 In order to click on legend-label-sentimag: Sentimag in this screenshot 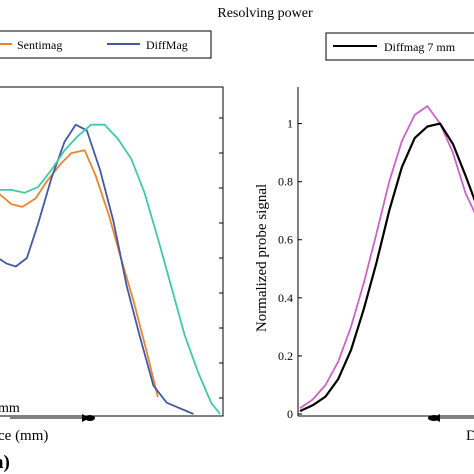, I will do `click(39, 45)`.